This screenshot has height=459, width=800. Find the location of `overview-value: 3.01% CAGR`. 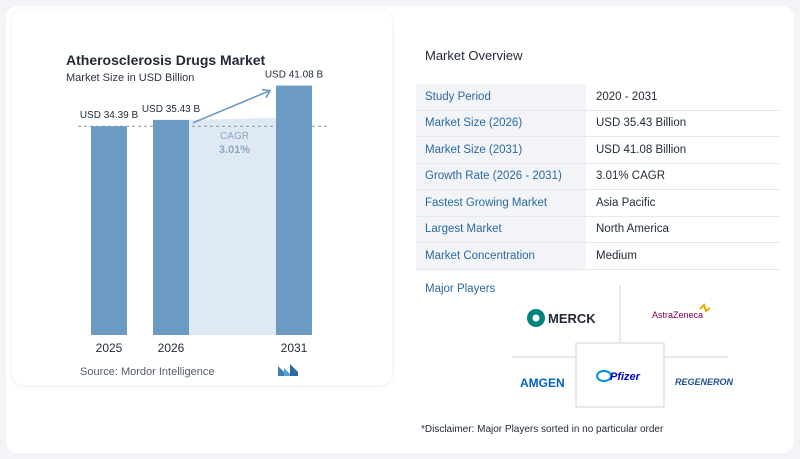

overview-value: 3.01% CAGR is located at coordinates (631, 176).